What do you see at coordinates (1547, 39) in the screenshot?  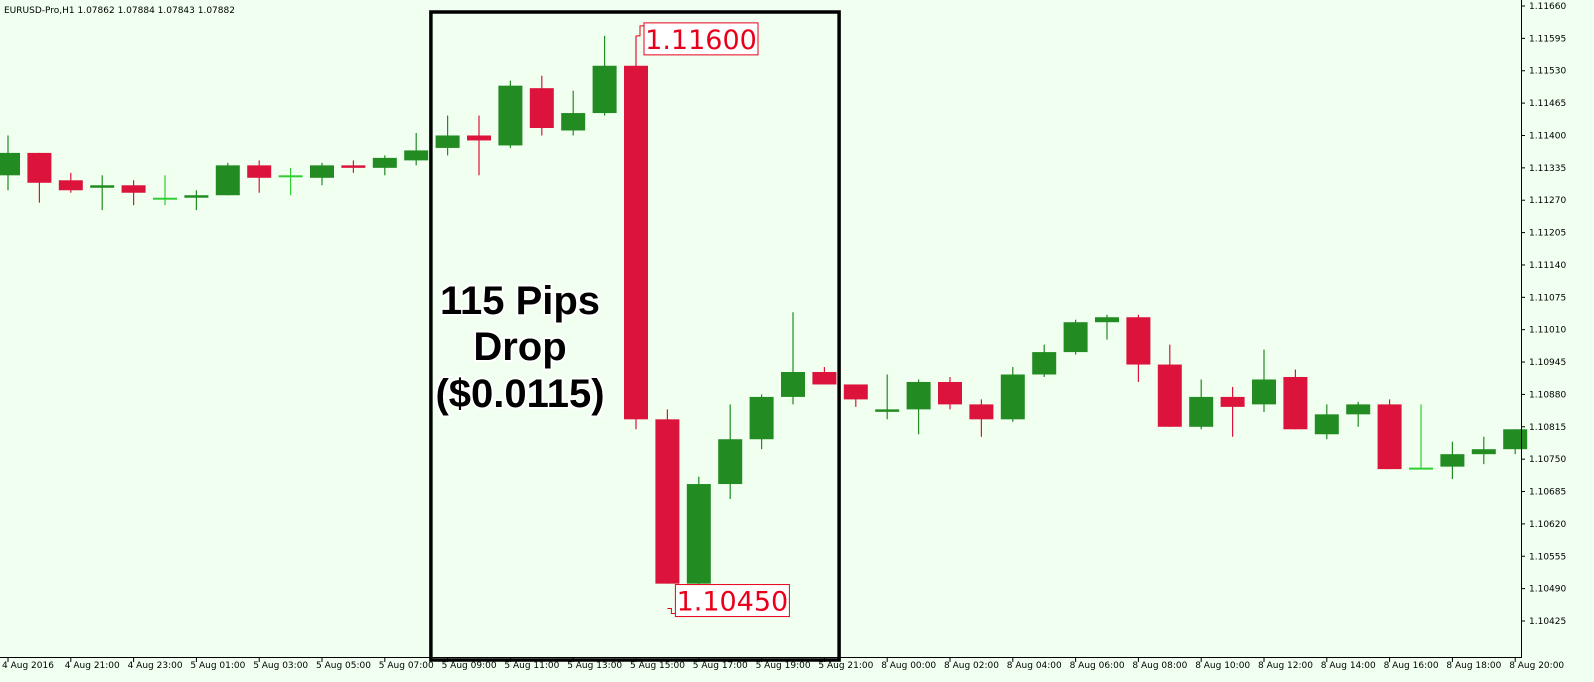 I see `y-tick-label: 1.11595` at bounding box center [1547, 39].